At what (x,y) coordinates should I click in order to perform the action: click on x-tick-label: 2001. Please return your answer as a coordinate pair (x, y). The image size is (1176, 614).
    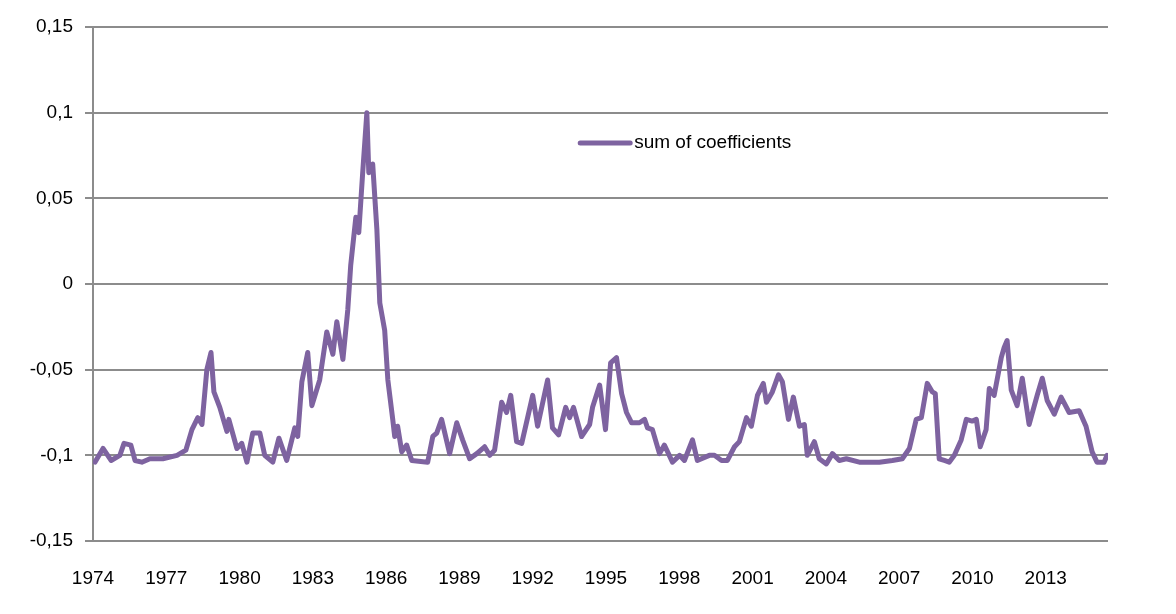
    Looking at the image, I should click on (752, 577).